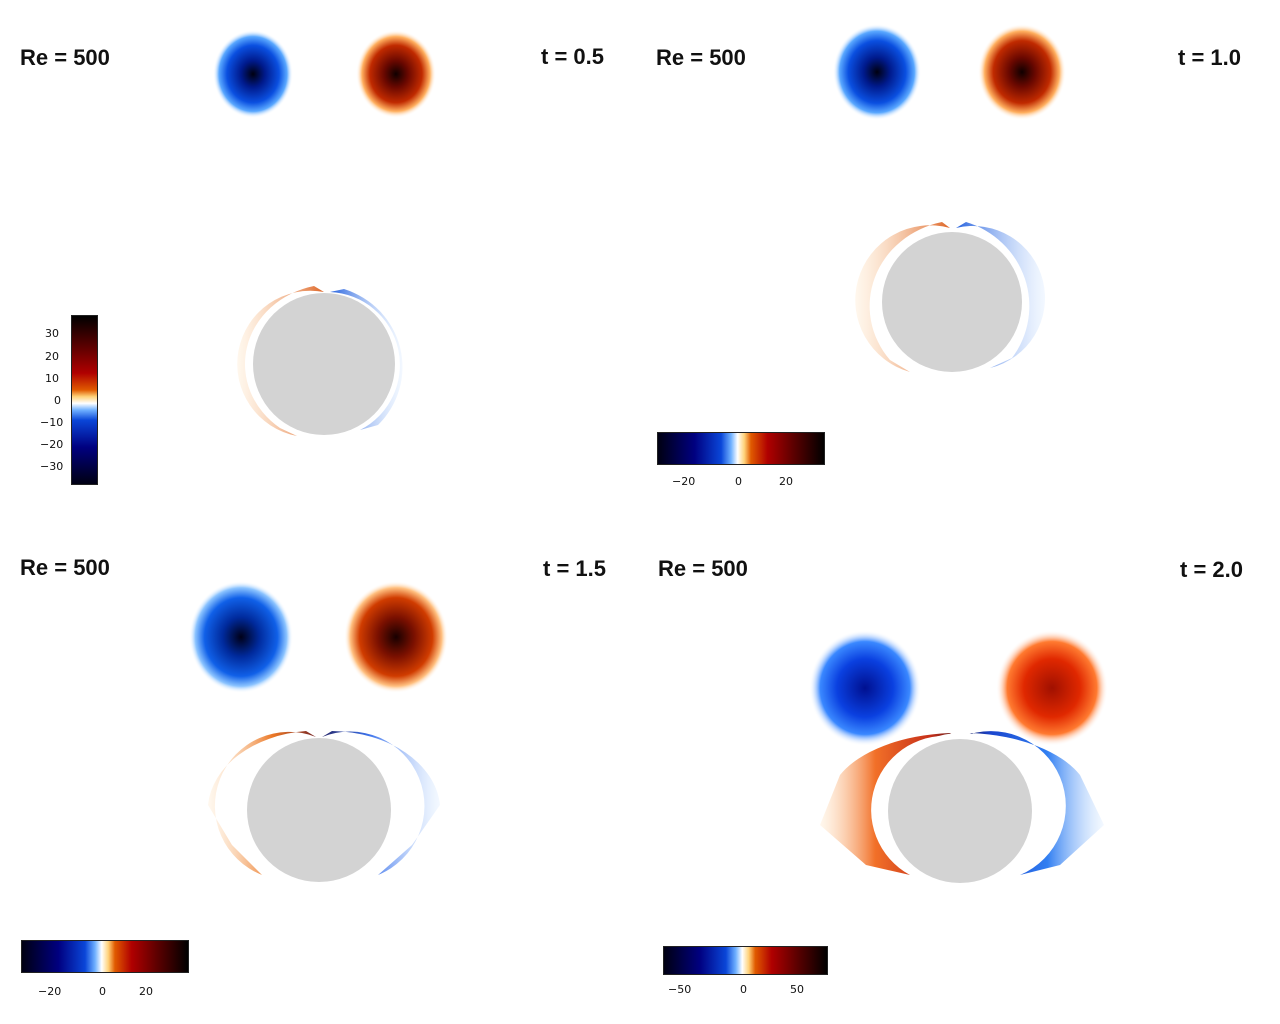  What do you see at coordinates (52, 333) in the screenshot?
I see `colorbar-tick: 30` at bounding box center [52, 333].